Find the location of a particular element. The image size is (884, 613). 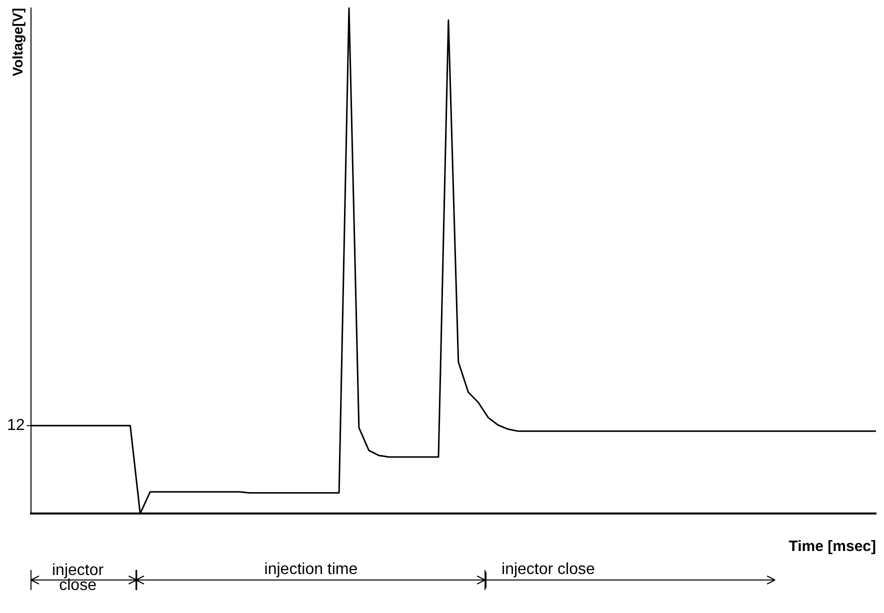

text: injection time is located at coordinates (311, 569).